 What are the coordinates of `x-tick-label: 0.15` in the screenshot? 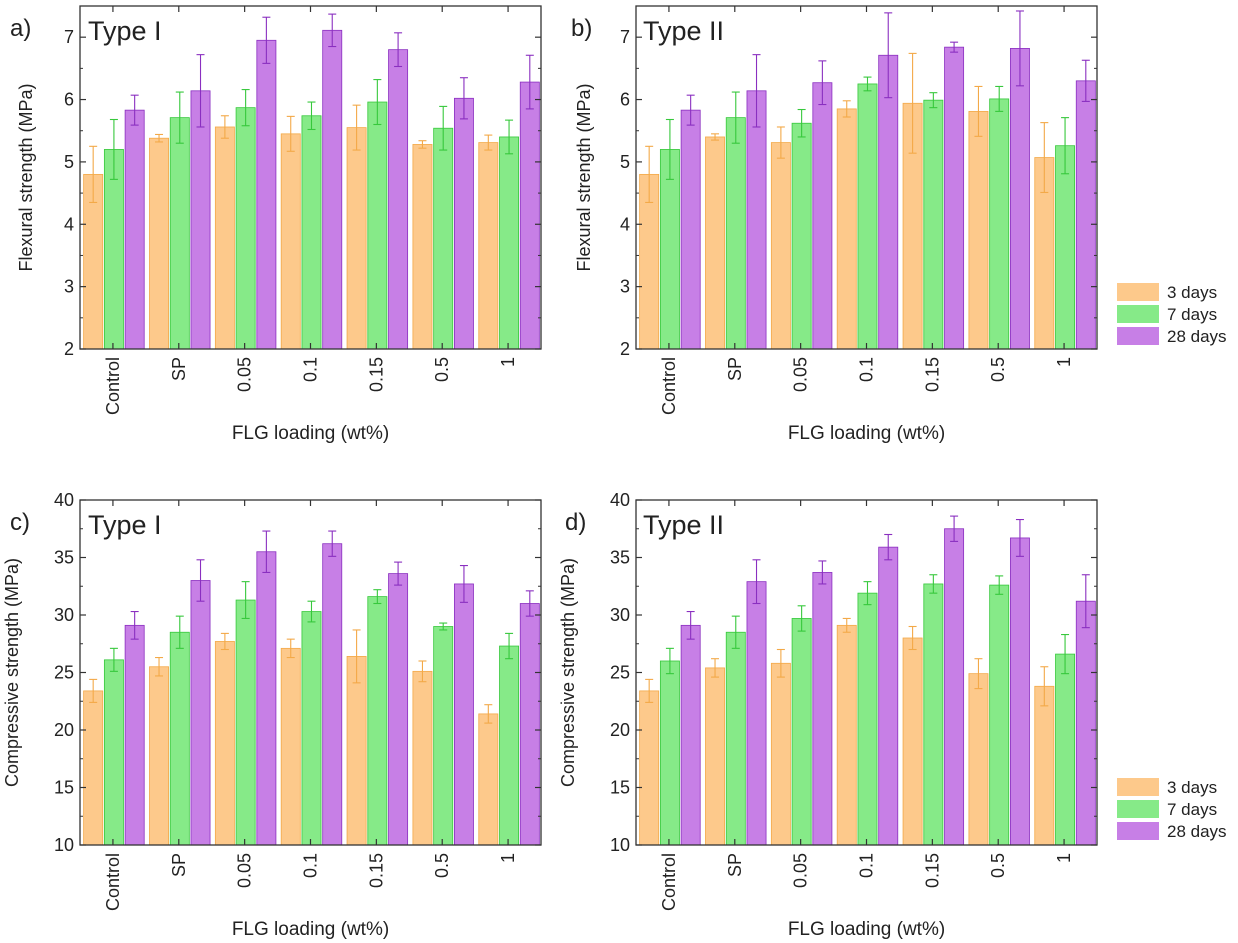 It's located at (932, 870).